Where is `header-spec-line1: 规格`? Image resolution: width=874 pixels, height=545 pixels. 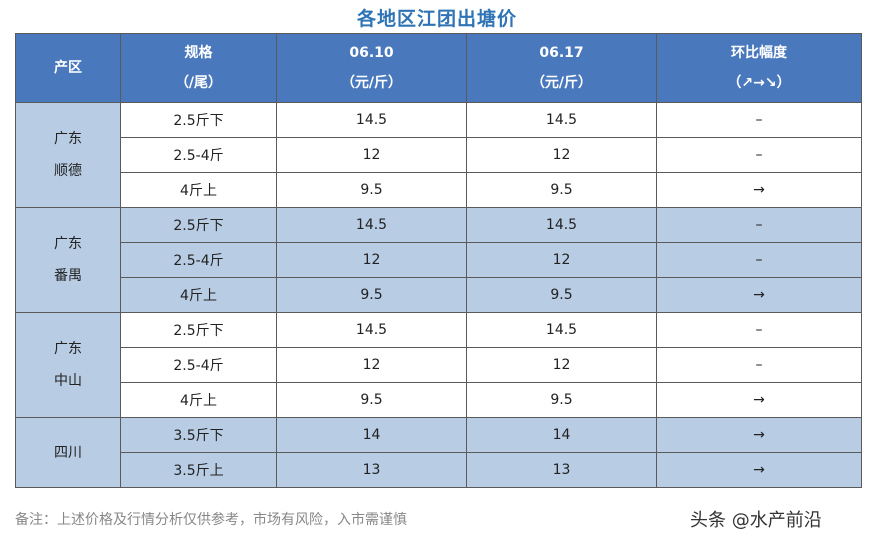 header-spec-line1: 规格 is located at coordinates (198, 53).